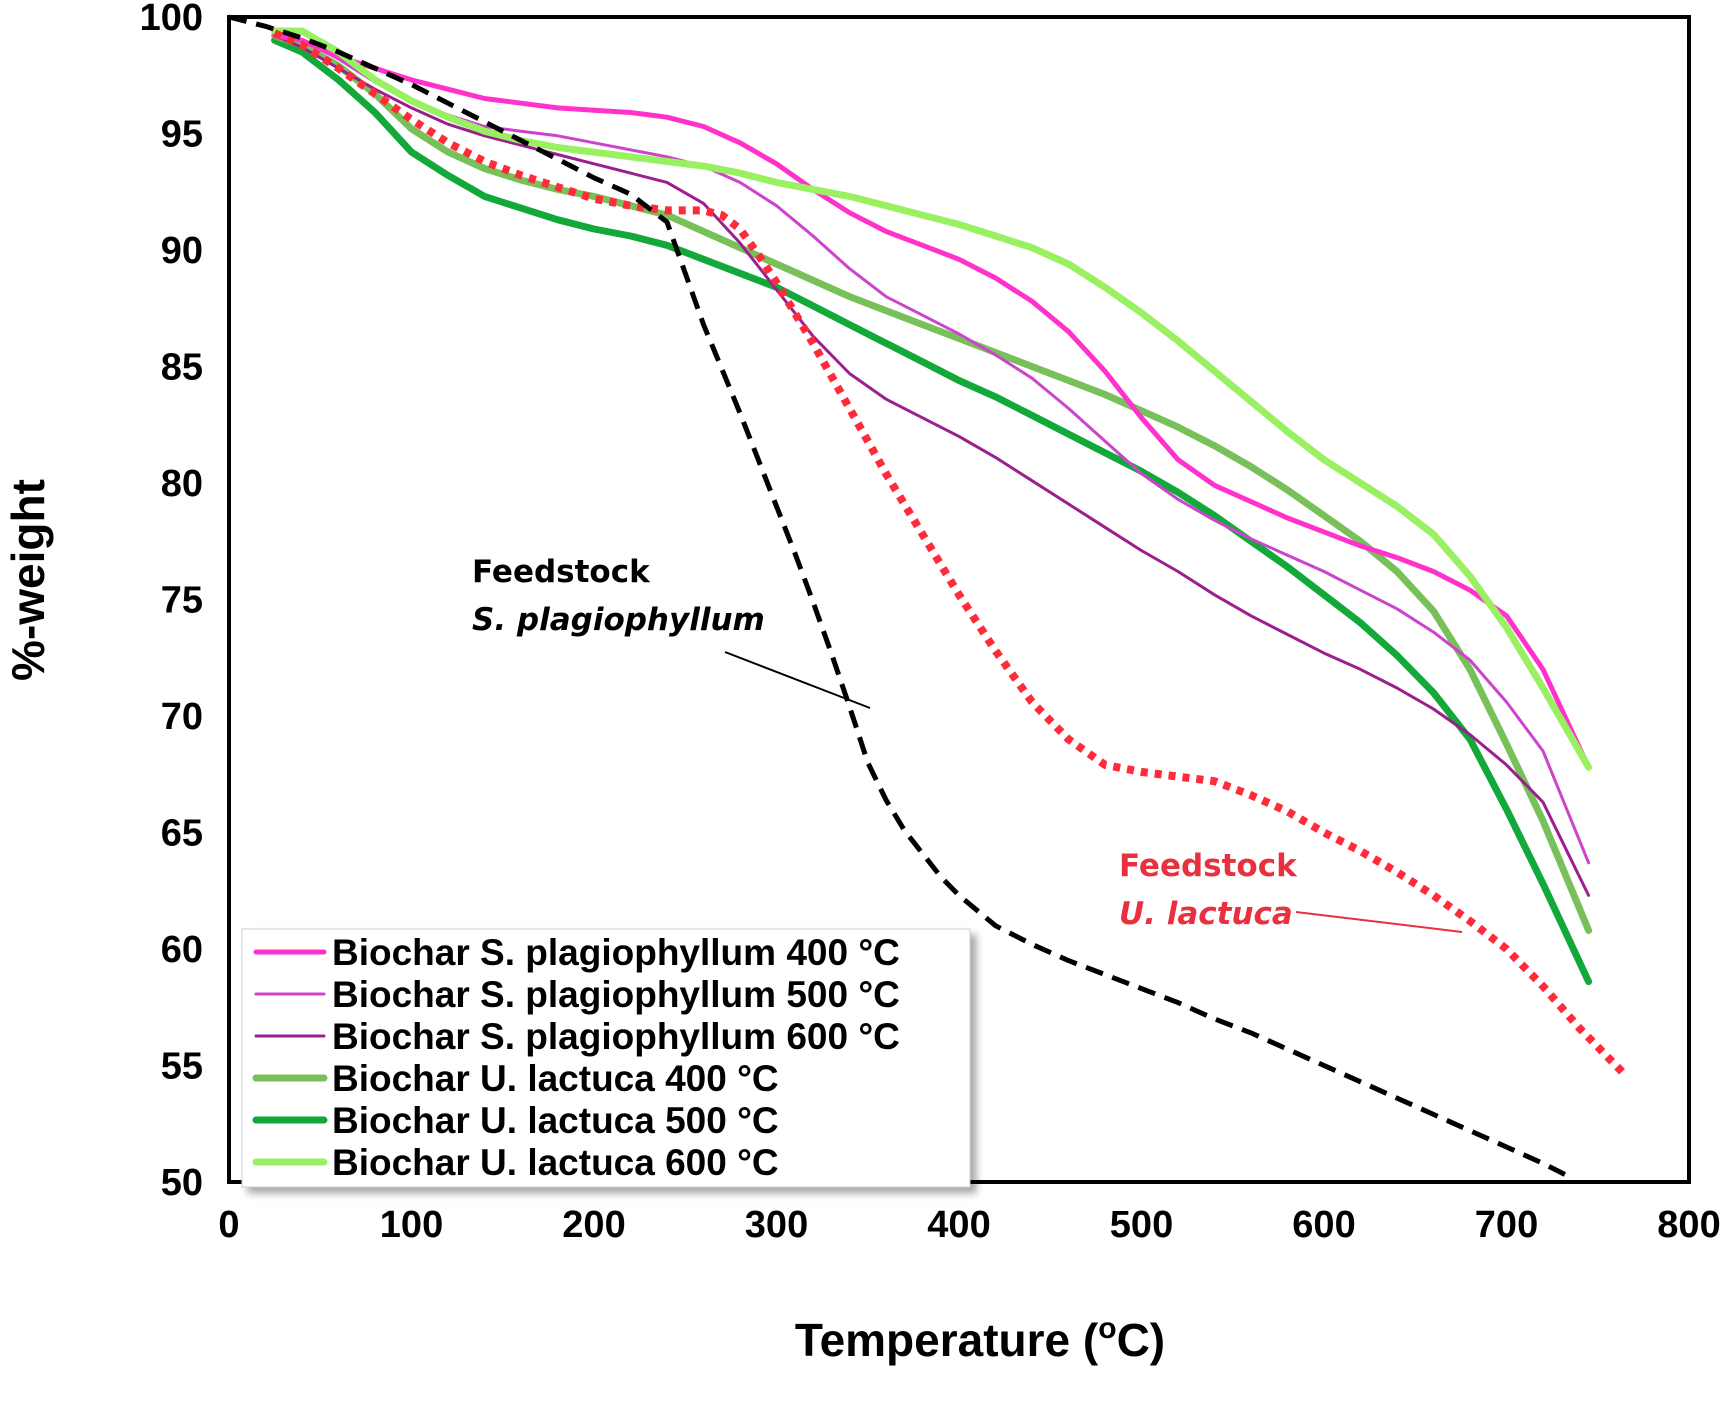 This screenshot has width=1733, height=1402. What do you see at coordinates (182, 1183) in the screenshot?
I see `y-tick-label: 50` at bounding box center [182, 1183].